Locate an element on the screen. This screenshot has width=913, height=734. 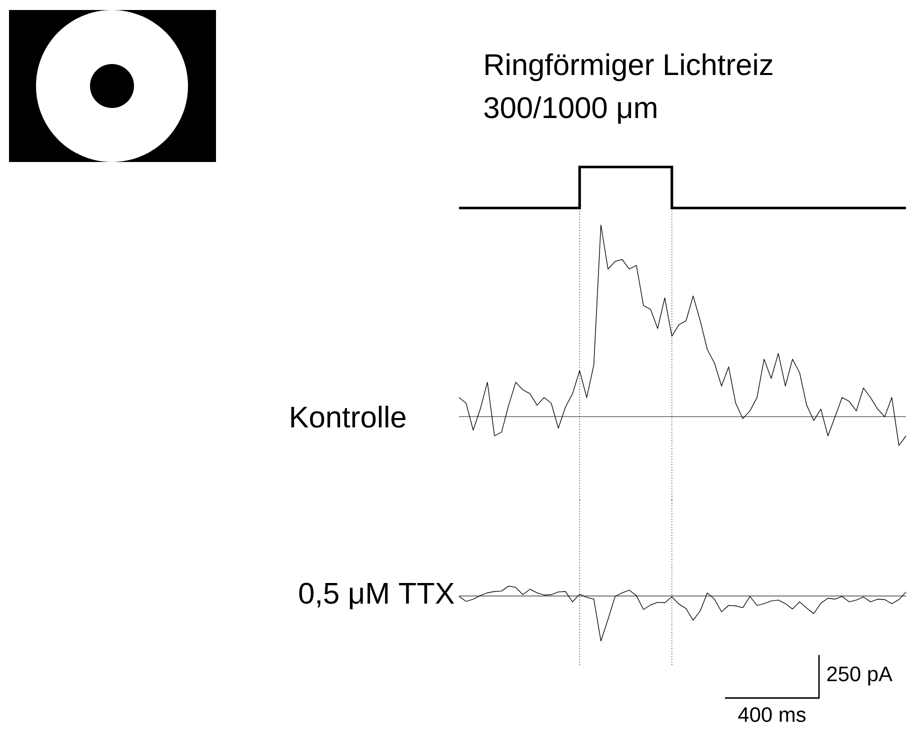
series-label: 0,5 μM TTX is located at coordinates (376, 596).